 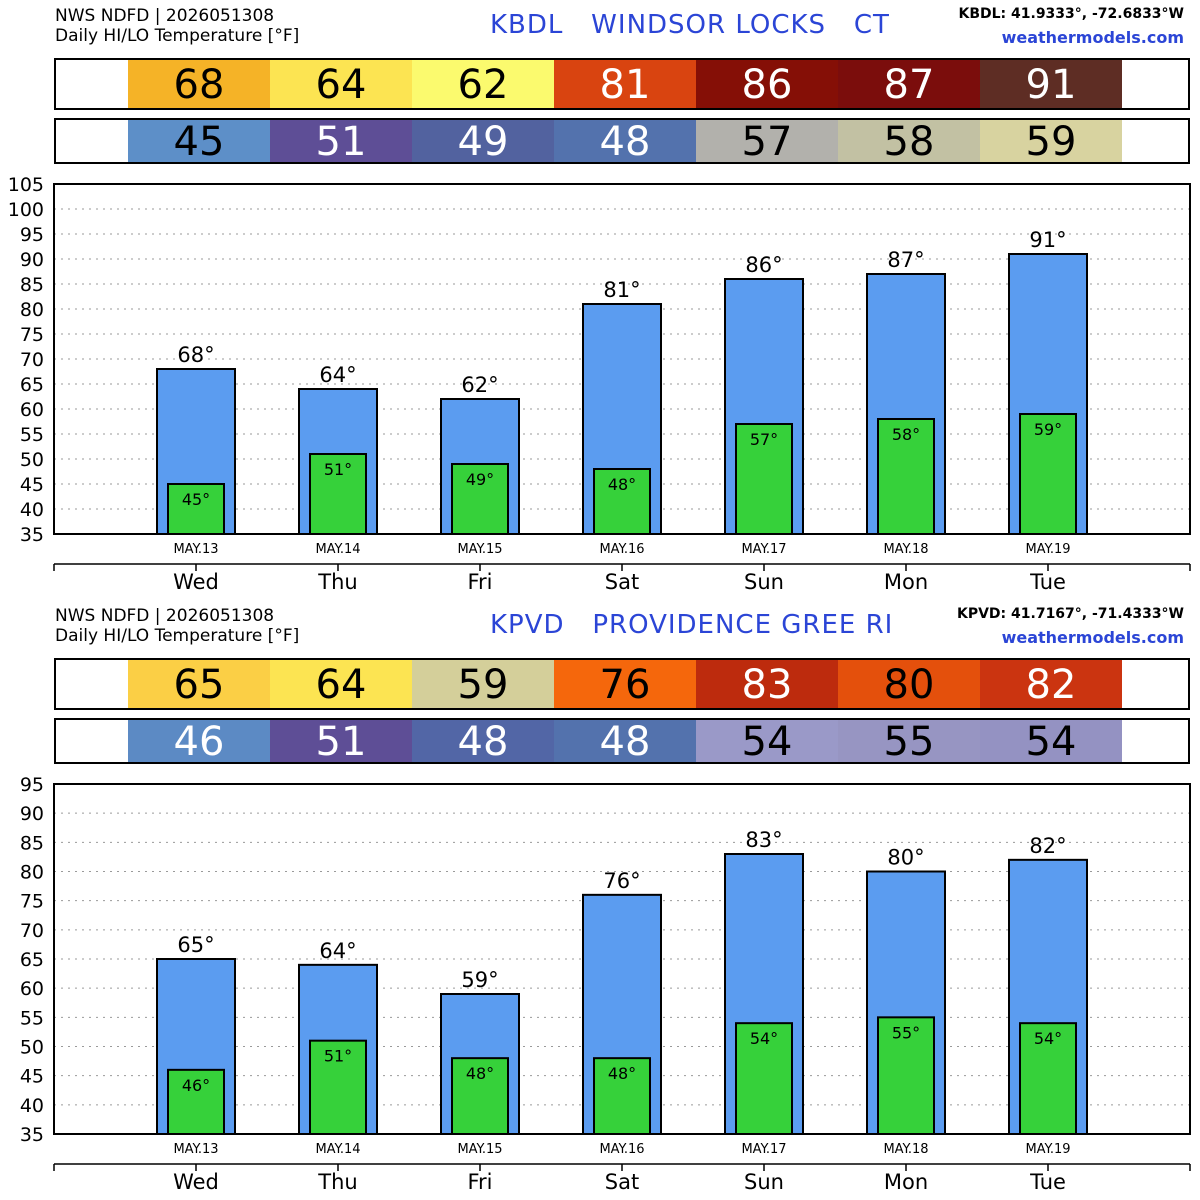 I want to click on station-coords: KBDL: 41.9333°, -72.6833°W, so click(x=1071, y=14).